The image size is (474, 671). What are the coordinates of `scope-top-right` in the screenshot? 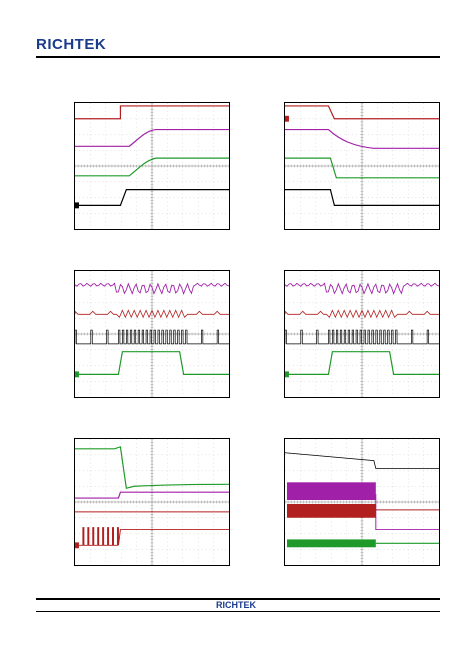 It's located at (362, 166).